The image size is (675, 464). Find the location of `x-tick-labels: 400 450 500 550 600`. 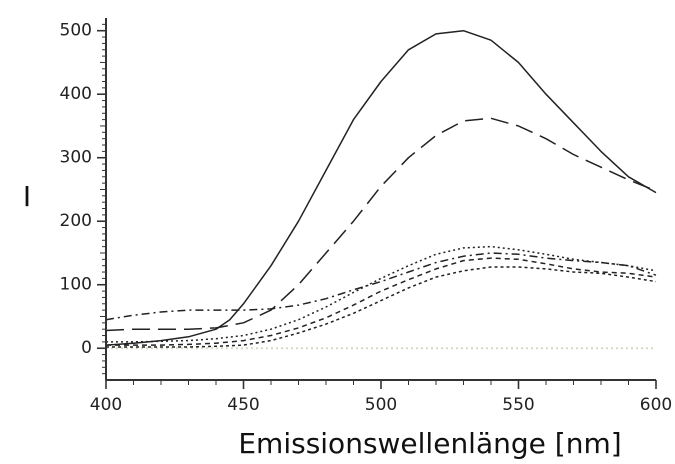

x-tick-labels: 400 450 500 550 600 is located at coordinates (381, 405).